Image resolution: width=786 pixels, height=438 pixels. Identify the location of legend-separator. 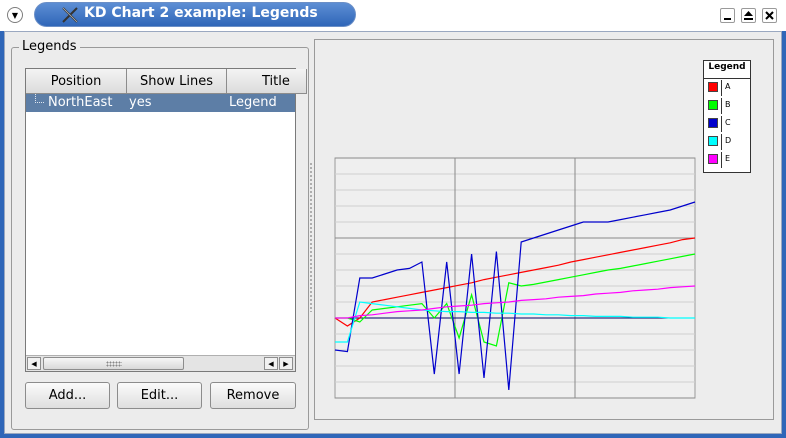
(727, 78).